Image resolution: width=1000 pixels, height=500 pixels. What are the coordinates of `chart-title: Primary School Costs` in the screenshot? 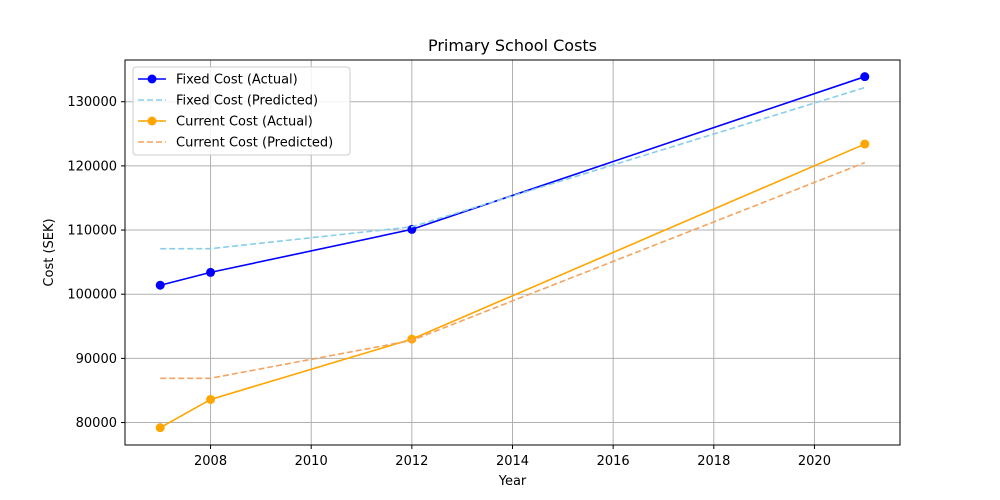 It's located at (512, 45).